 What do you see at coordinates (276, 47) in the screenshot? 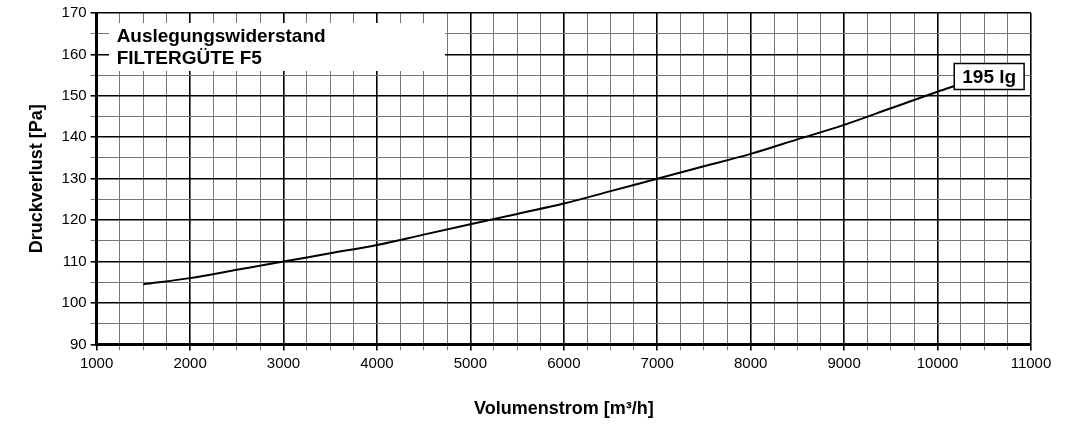
I see `heading-box: Auslegungswiderstand FILTERGÜTE F5` at bounding box center [276, 47].